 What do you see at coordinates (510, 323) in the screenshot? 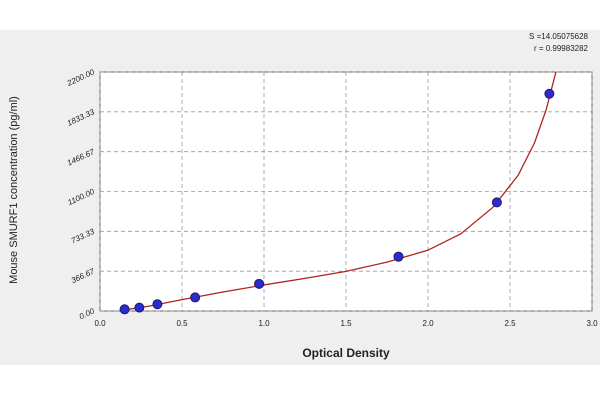
I see `x-tick-label: 2.5` at bounding box center [510, 323].